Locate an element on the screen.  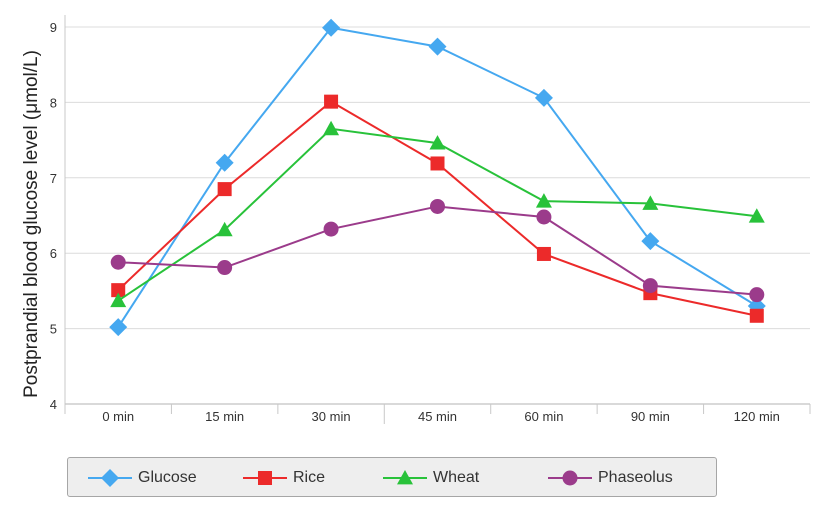
legend-item-phaseolus: Phaseolus is located at coordinates (610, 478).